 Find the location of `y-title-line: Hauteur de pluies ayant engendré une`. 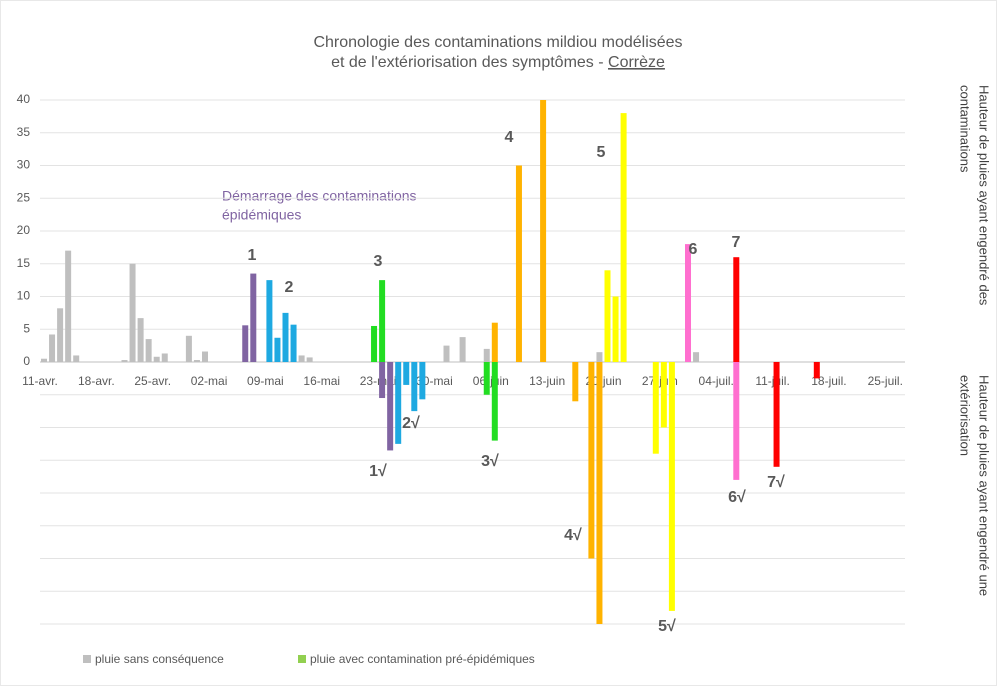

y-title-line: Hauteur de pluies ayant engendré une is located at coordinates (984, 485).